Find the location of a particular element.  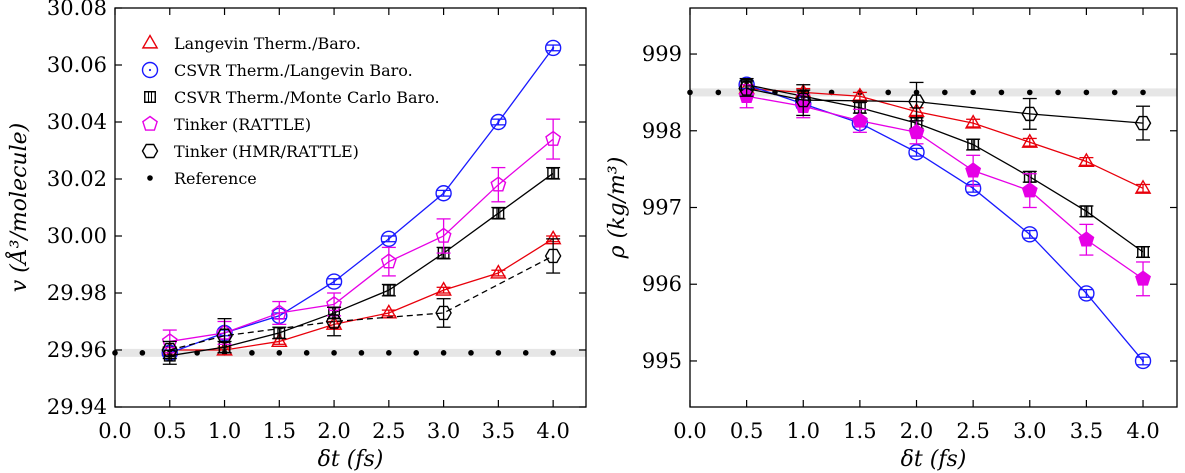

y-tick-label: 998 is located at coordinates (662, 131).